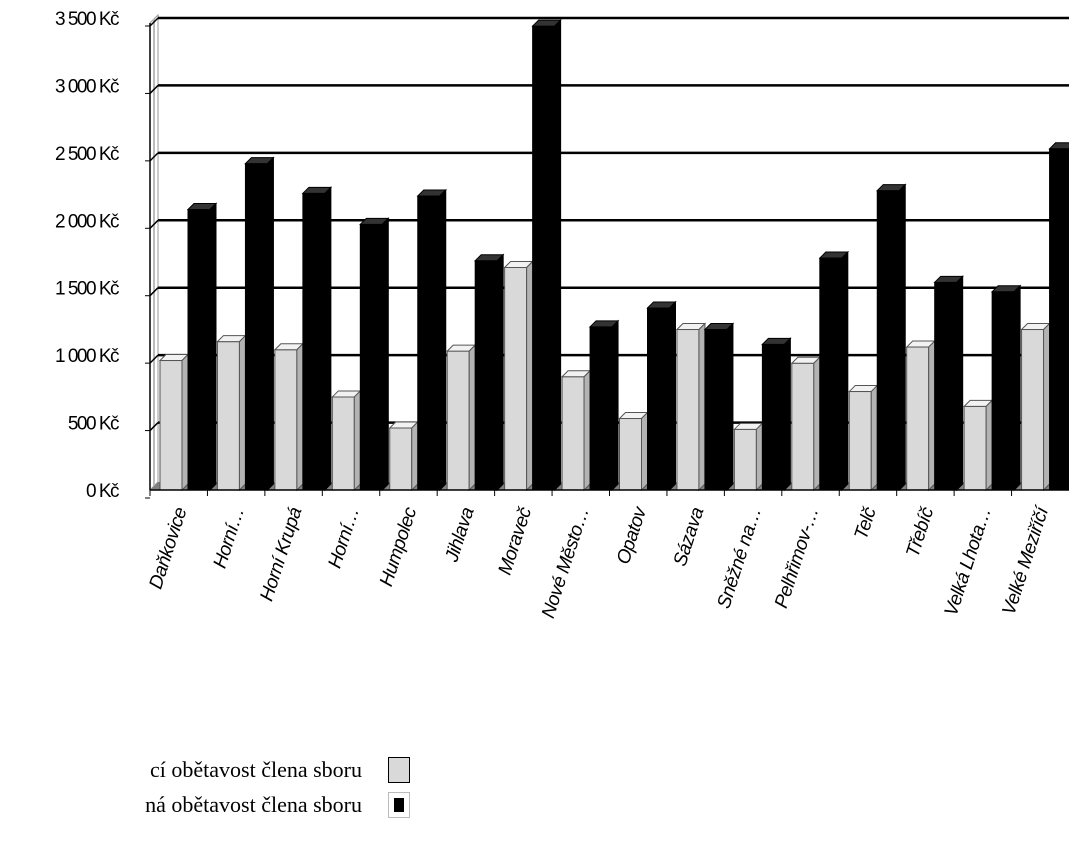  I want to click on y-tick-label: 2 000 Kč, so click(87, 221).